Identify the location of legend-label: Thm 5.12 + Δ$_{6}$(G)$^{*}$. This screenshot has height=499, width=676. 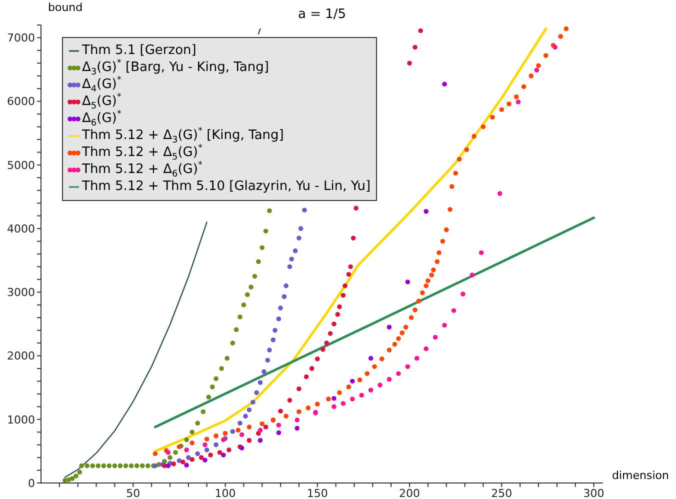
(142, 170).